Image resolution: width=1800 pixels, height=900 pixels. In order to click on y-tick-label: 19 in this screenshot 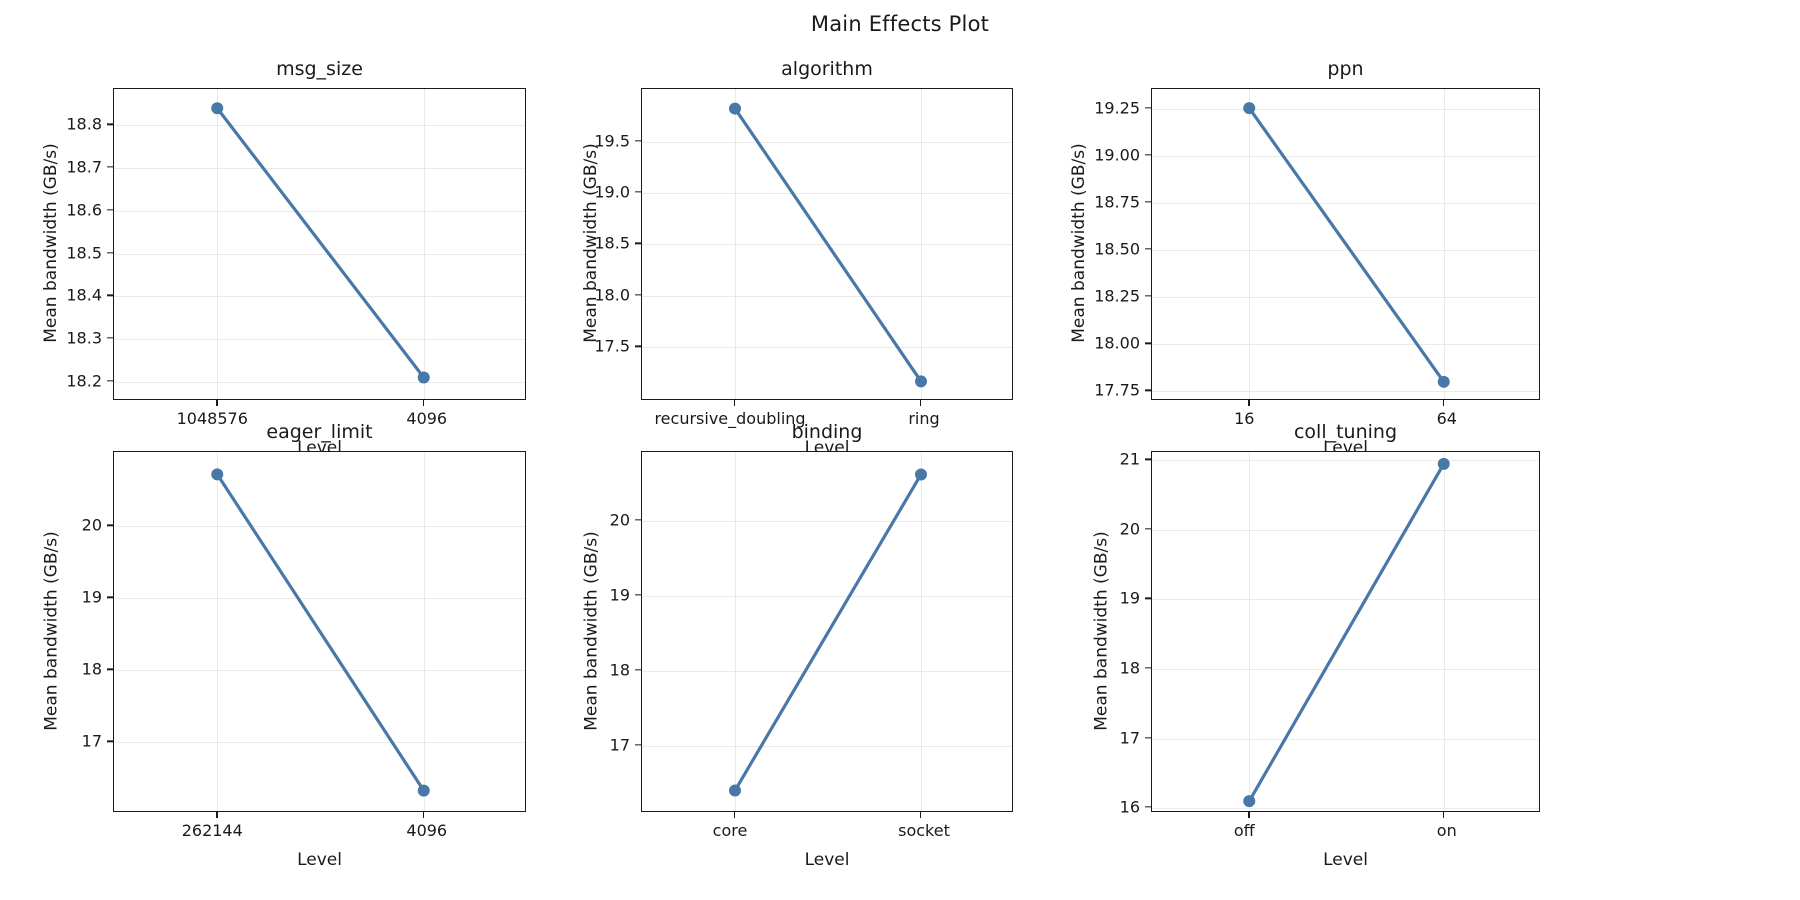, I will do `click(619, 595)`.